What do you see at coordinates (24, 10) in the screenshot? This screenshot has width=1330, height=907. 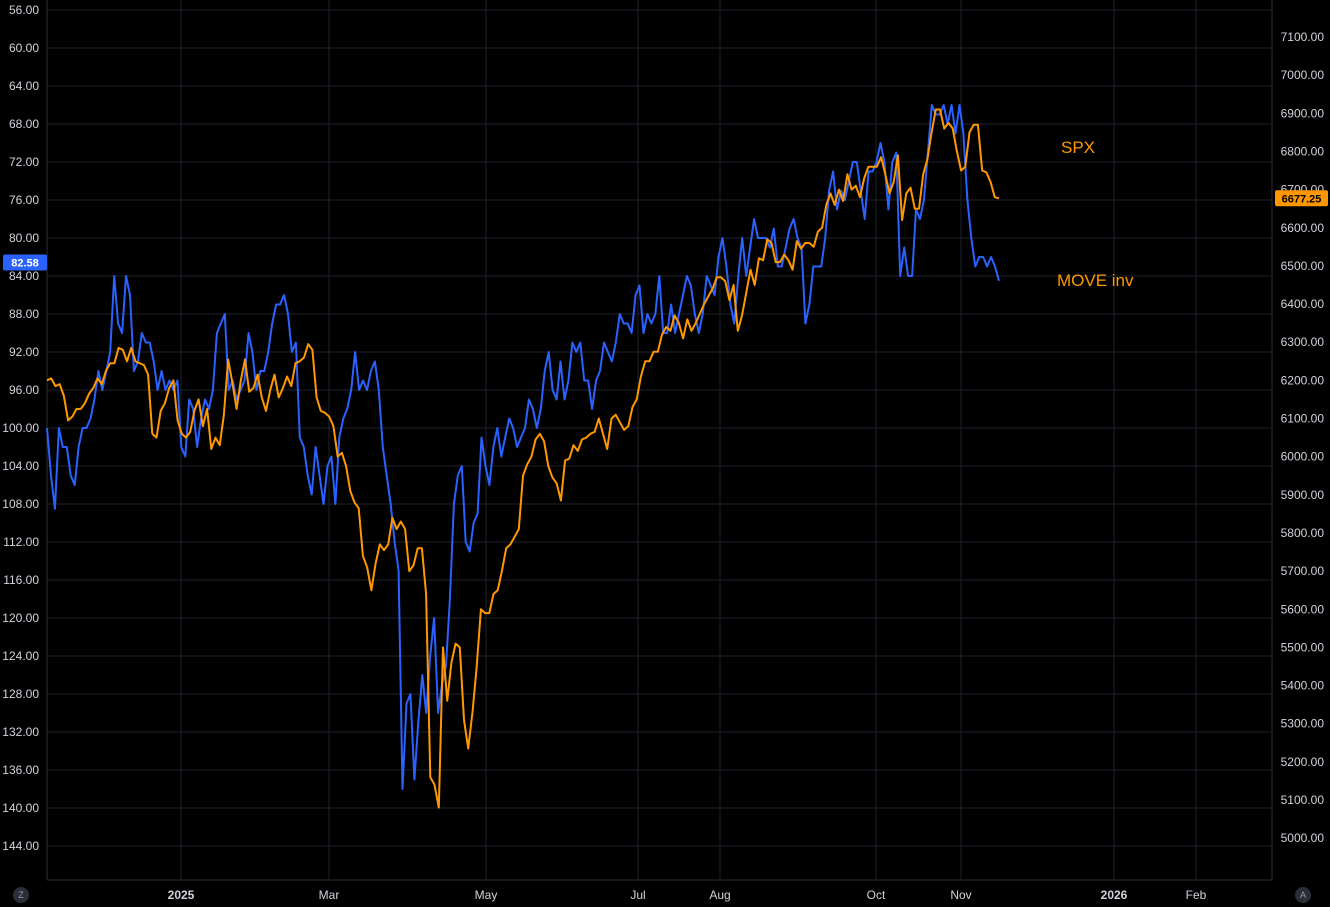 I see `left-tick-label: 56.00` at bounding box center [24, 10].